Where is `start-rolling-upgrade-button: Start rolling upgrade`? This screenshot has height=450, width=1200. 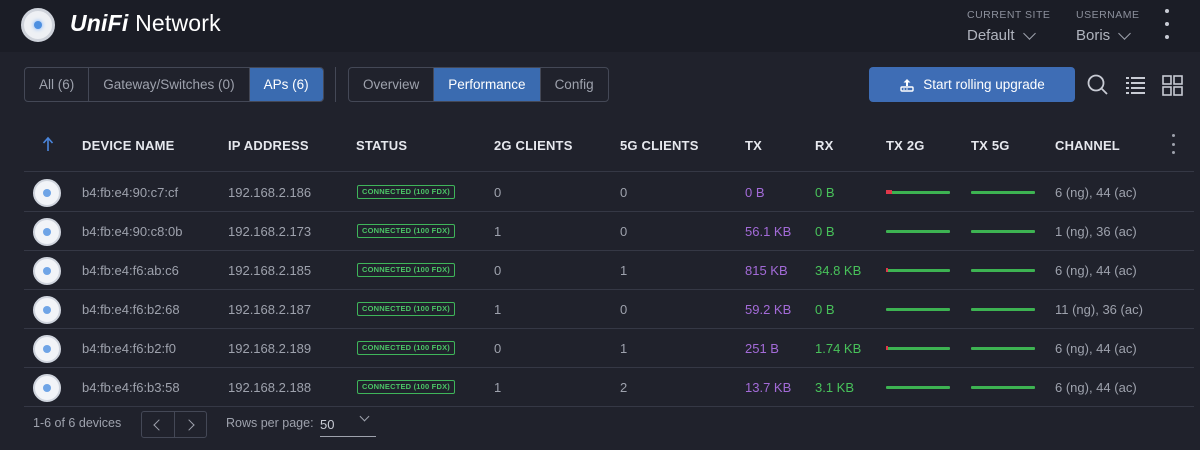
start-rolling-upgrade-button: Start rolling upgrade is located at coordinates (972, 84).